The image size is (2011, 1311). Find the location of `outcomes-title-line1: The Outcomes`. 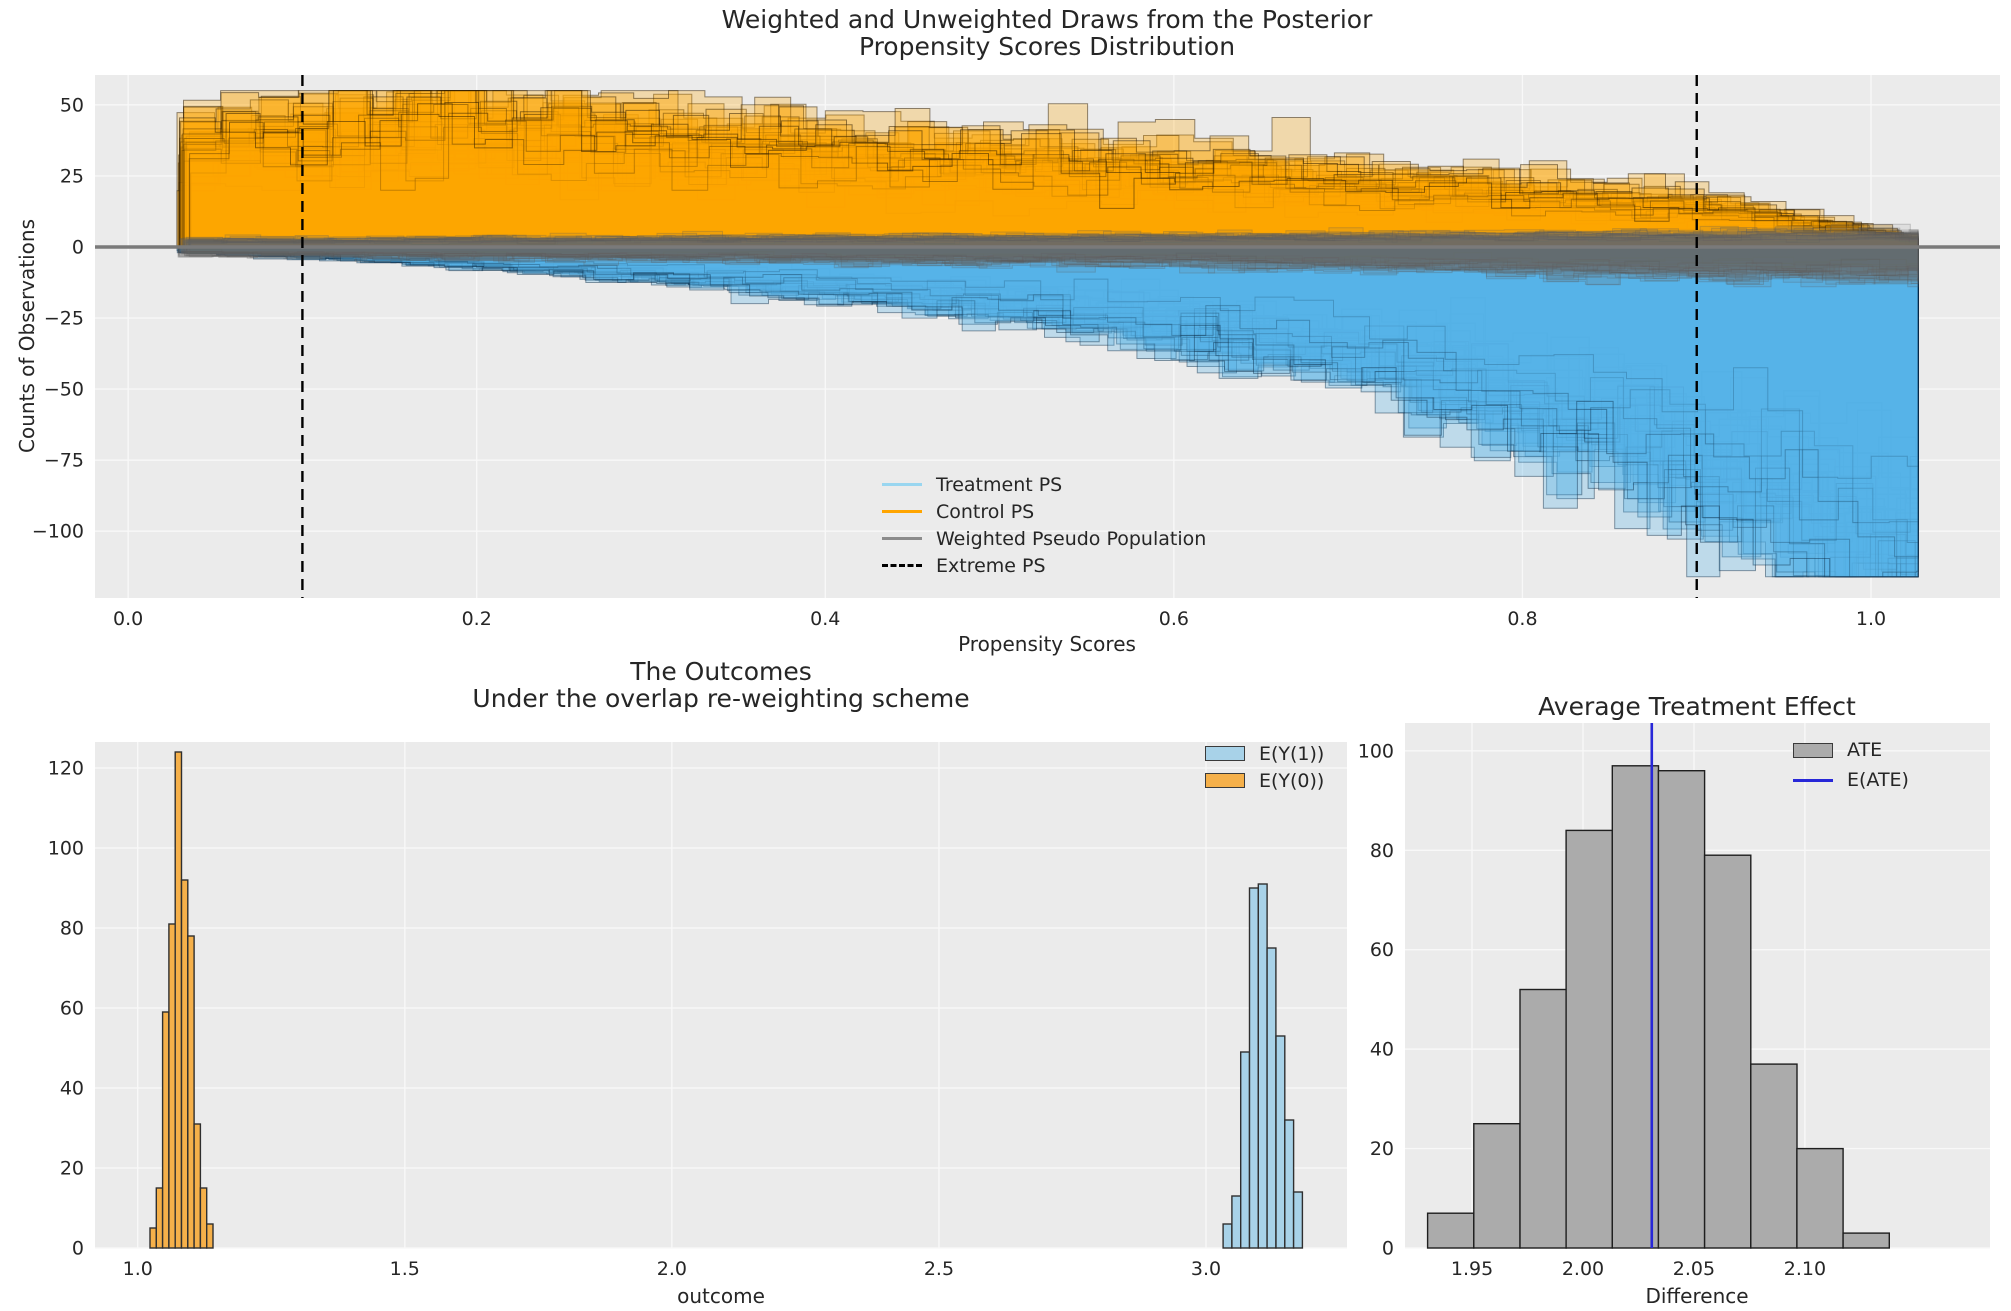

outcomes-title-line1: The Outcomes is located at coordinates (721, 671).